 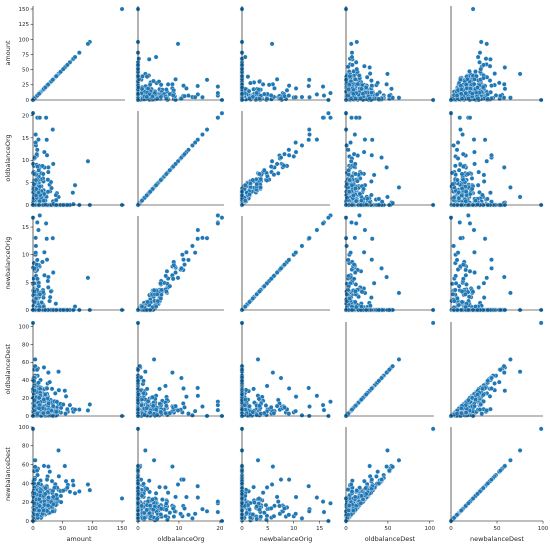 What do you see at coordinates (24, 10) in the screenshot?
I see `y-tick-label: 150` at bounding box center [24, 10].